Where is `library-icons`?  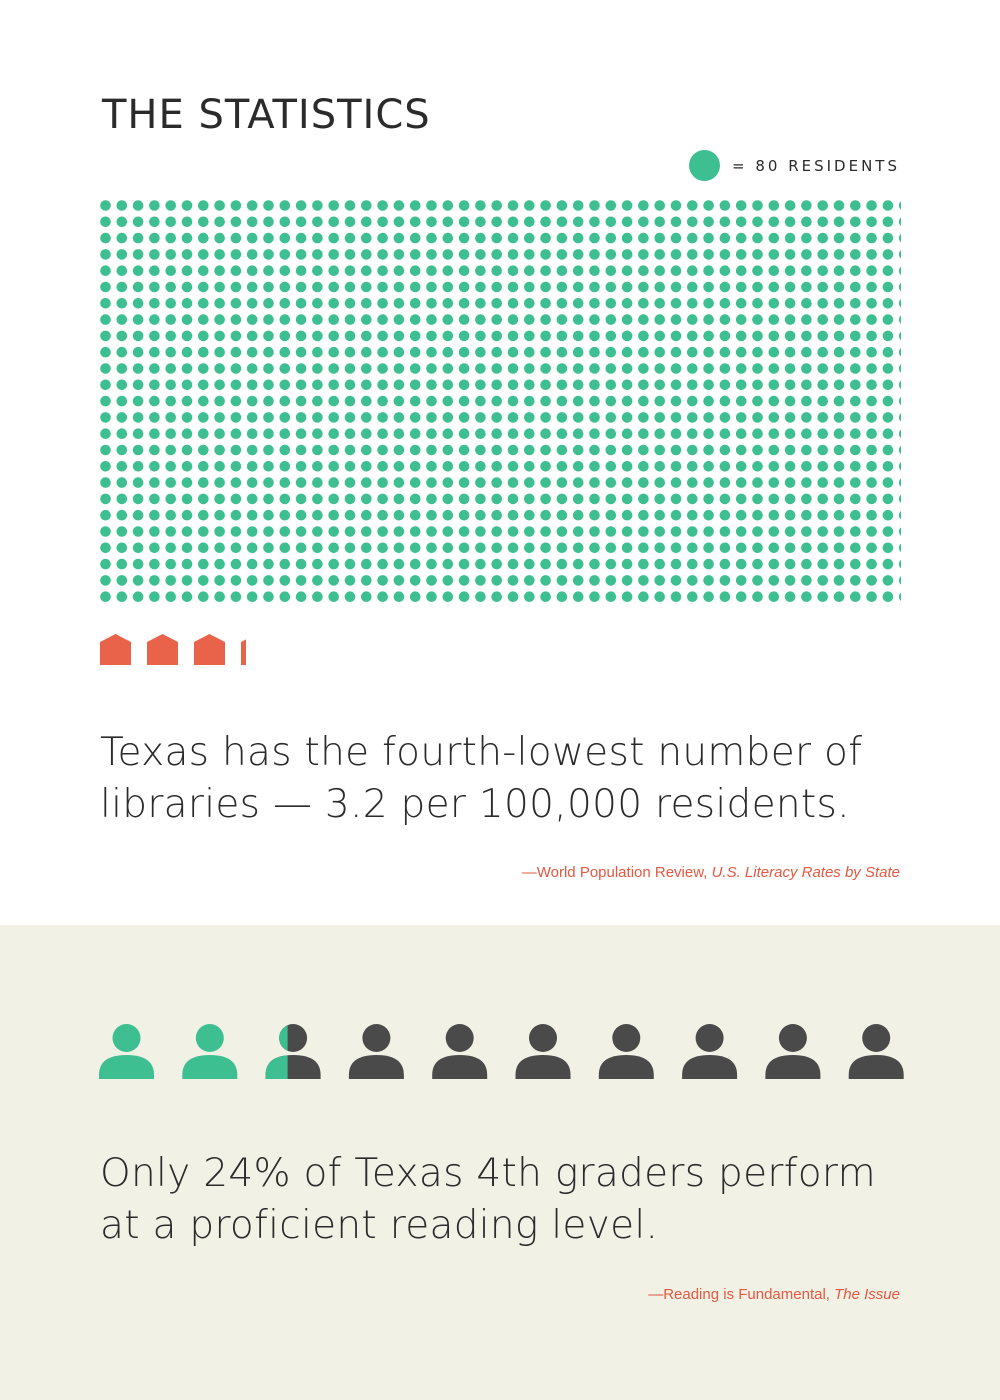
library-icons is located at coordinates (173, 649).